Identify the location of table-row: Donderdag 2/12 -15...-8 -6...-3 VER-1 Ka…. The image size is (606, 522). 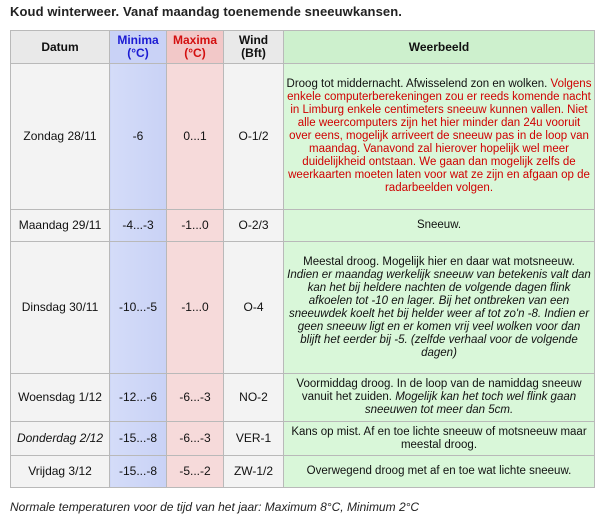
(302, 438).